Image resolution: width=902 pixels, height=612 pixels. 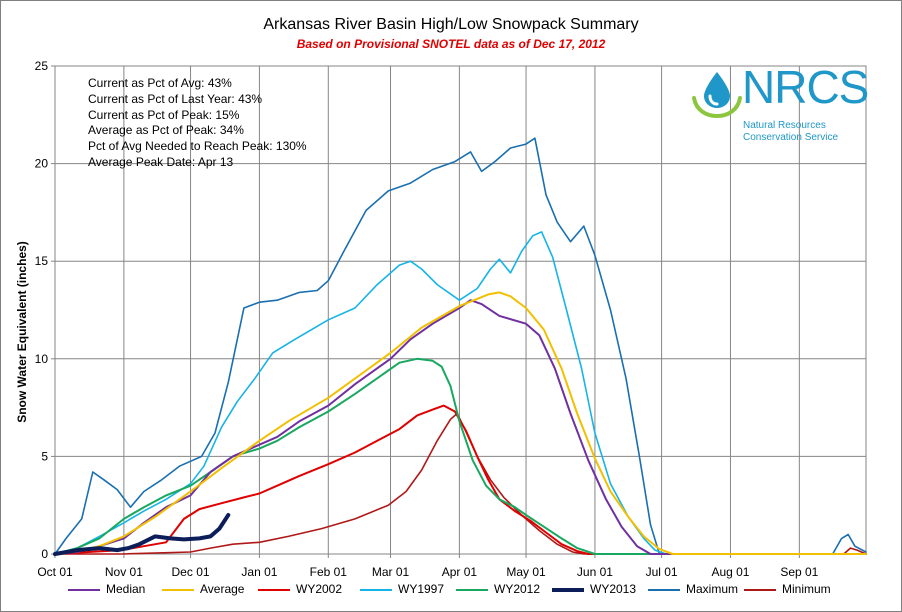 I want to click on legend-label: WY2013, so click(x=613, y=589).